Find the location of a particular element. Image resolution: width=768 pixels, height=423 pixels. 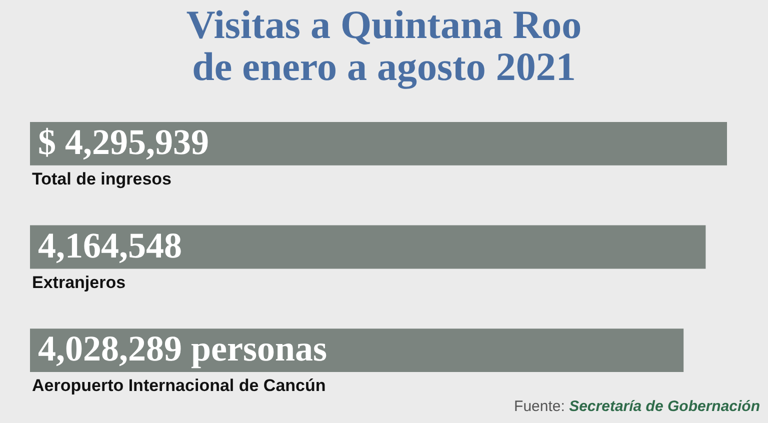

y-tick-label: Aeropuerto Internacional de Cancún is located at coordinates (179, 386).